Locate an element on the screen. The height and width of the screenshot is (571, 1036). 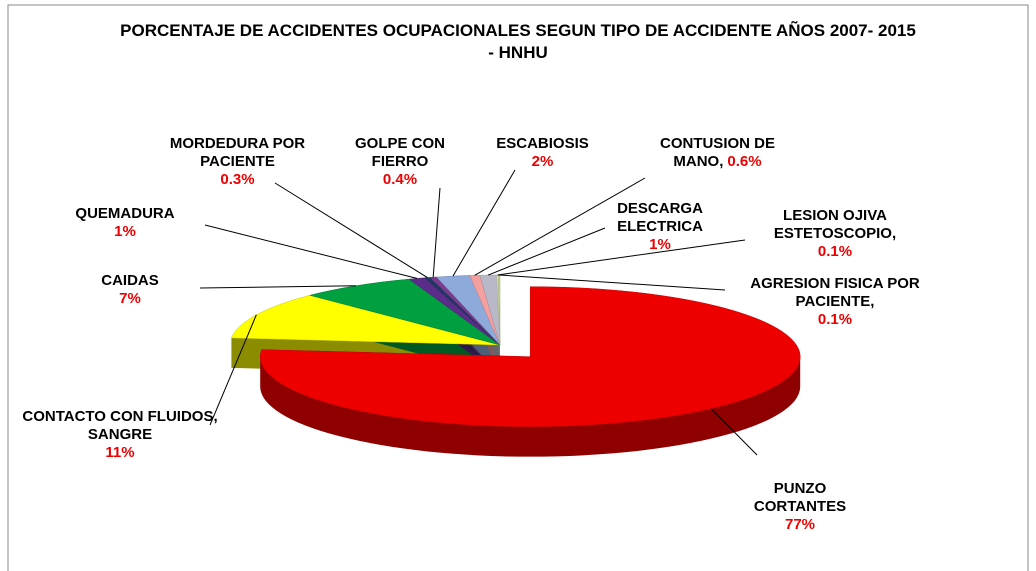
slice-label: MORDEDURA POR PACIENTE 0.3% is located at coordinates (237, 162).